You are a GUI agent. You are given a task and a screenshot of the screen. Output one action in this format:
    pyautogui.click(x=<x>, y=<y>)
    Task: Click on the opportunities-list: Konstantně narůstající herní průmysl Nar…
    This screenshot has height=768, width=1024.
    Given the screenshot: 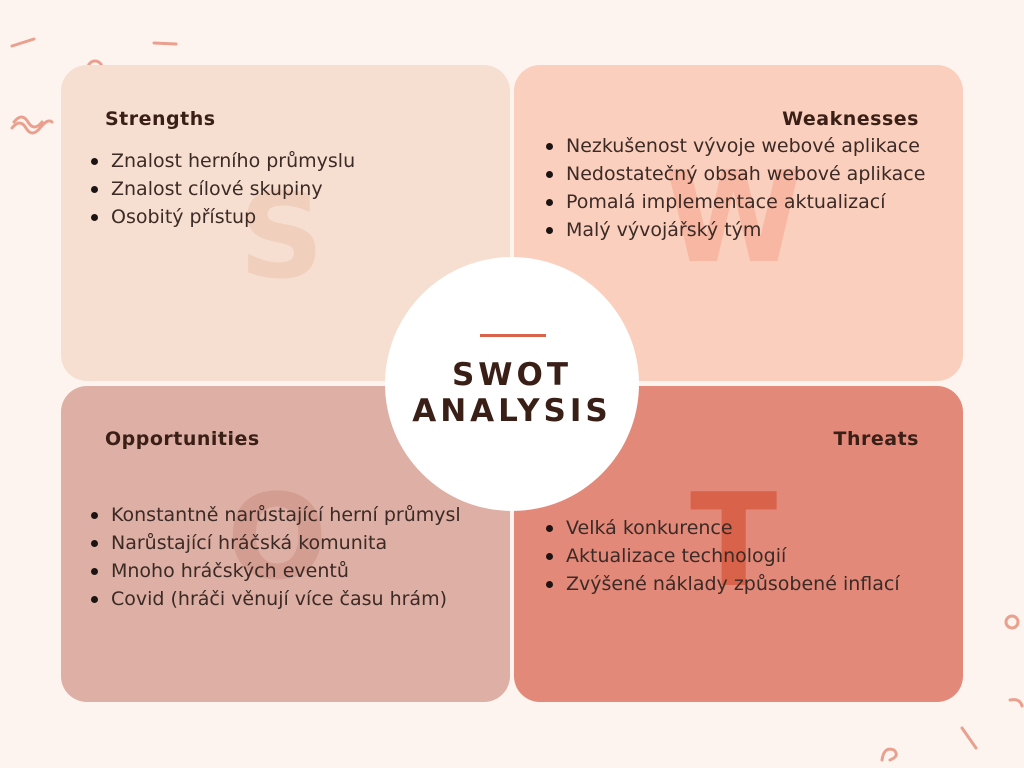 What is the action you would take?
    pyautogui.click(x=274, y=557)
    